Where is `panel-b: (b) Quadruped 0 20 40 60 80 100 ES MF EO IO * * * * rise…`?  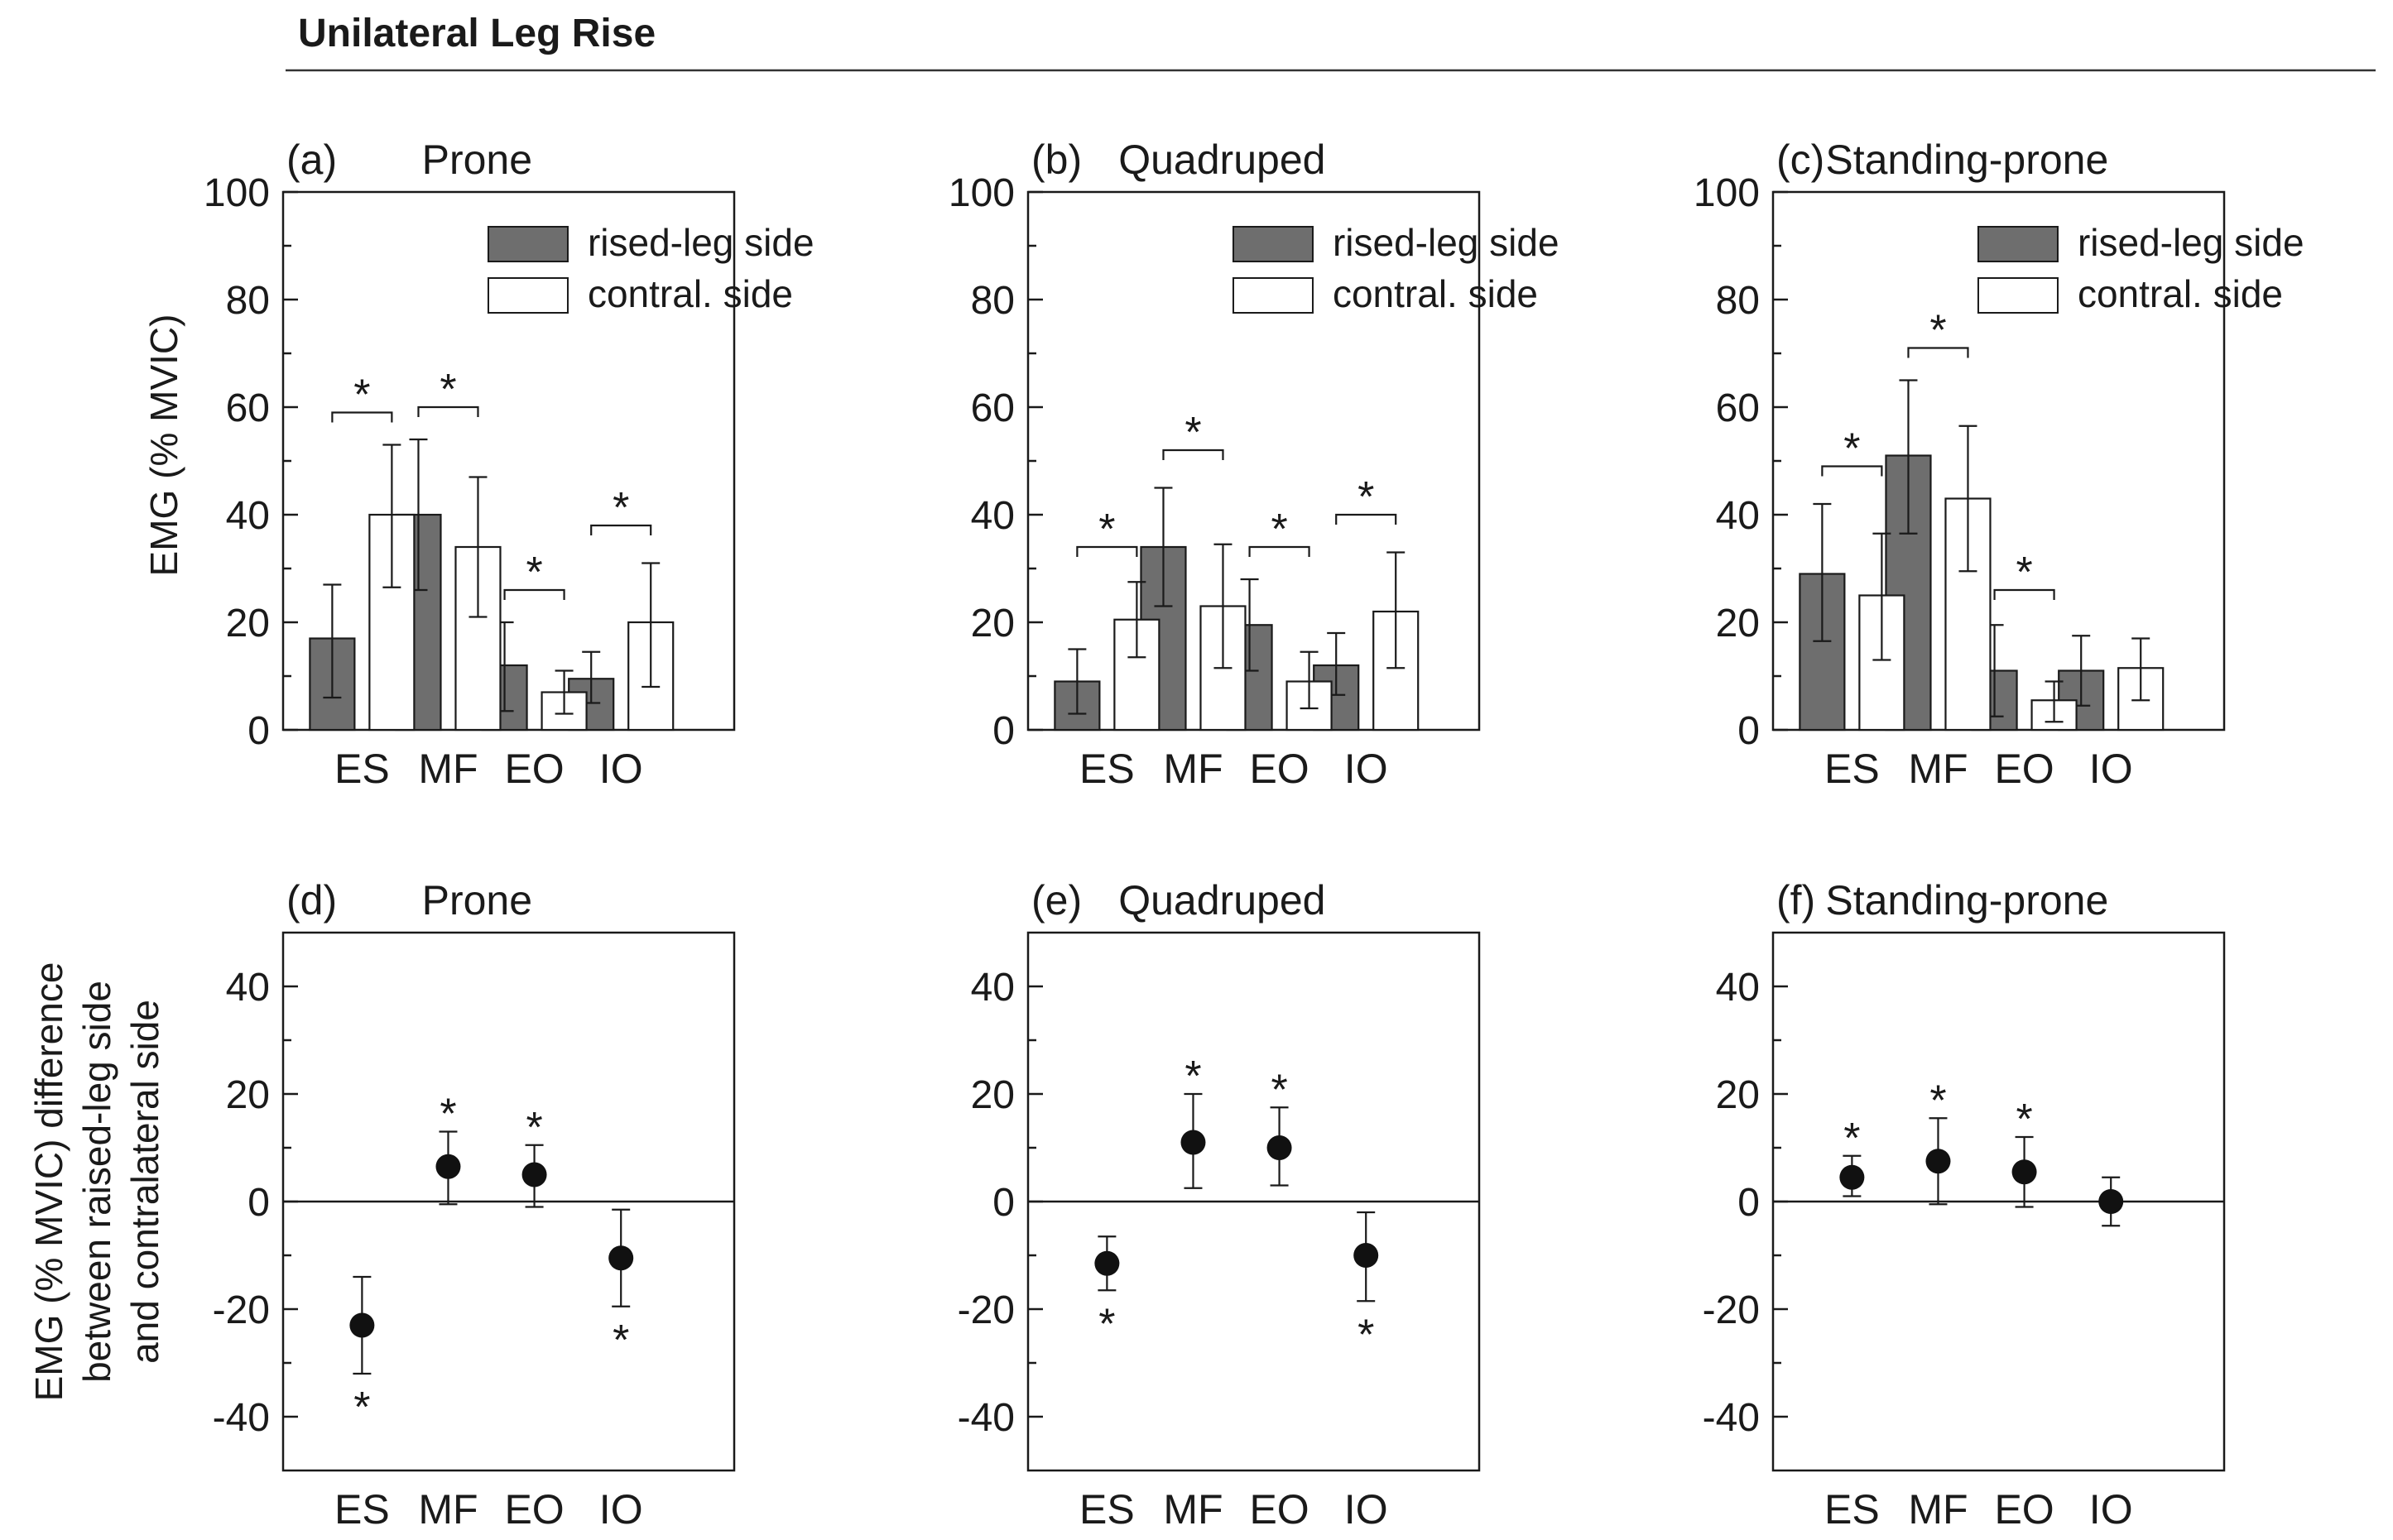
panel-b: (b) Quadruped 0 20 40 60 80 100 ES MF EO IO * * * * rise… is located at coordinates (1254, 464).